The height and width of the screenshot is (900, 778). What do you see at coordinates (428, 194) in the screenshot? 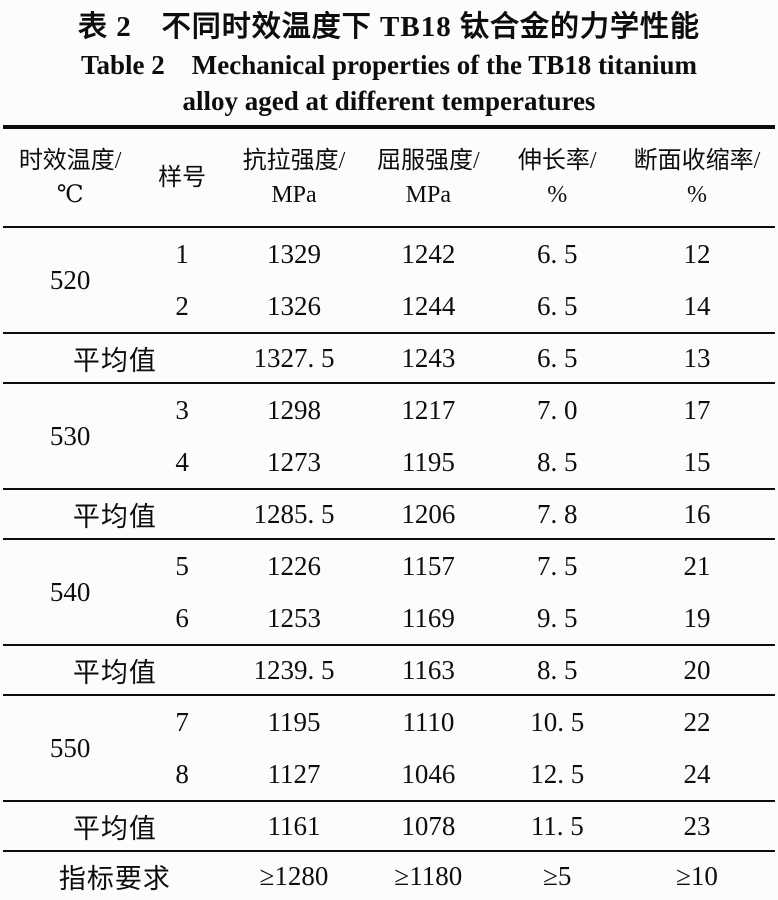
I see `header-yield-strength-unit: MPa` at bounding box center [428, 194].